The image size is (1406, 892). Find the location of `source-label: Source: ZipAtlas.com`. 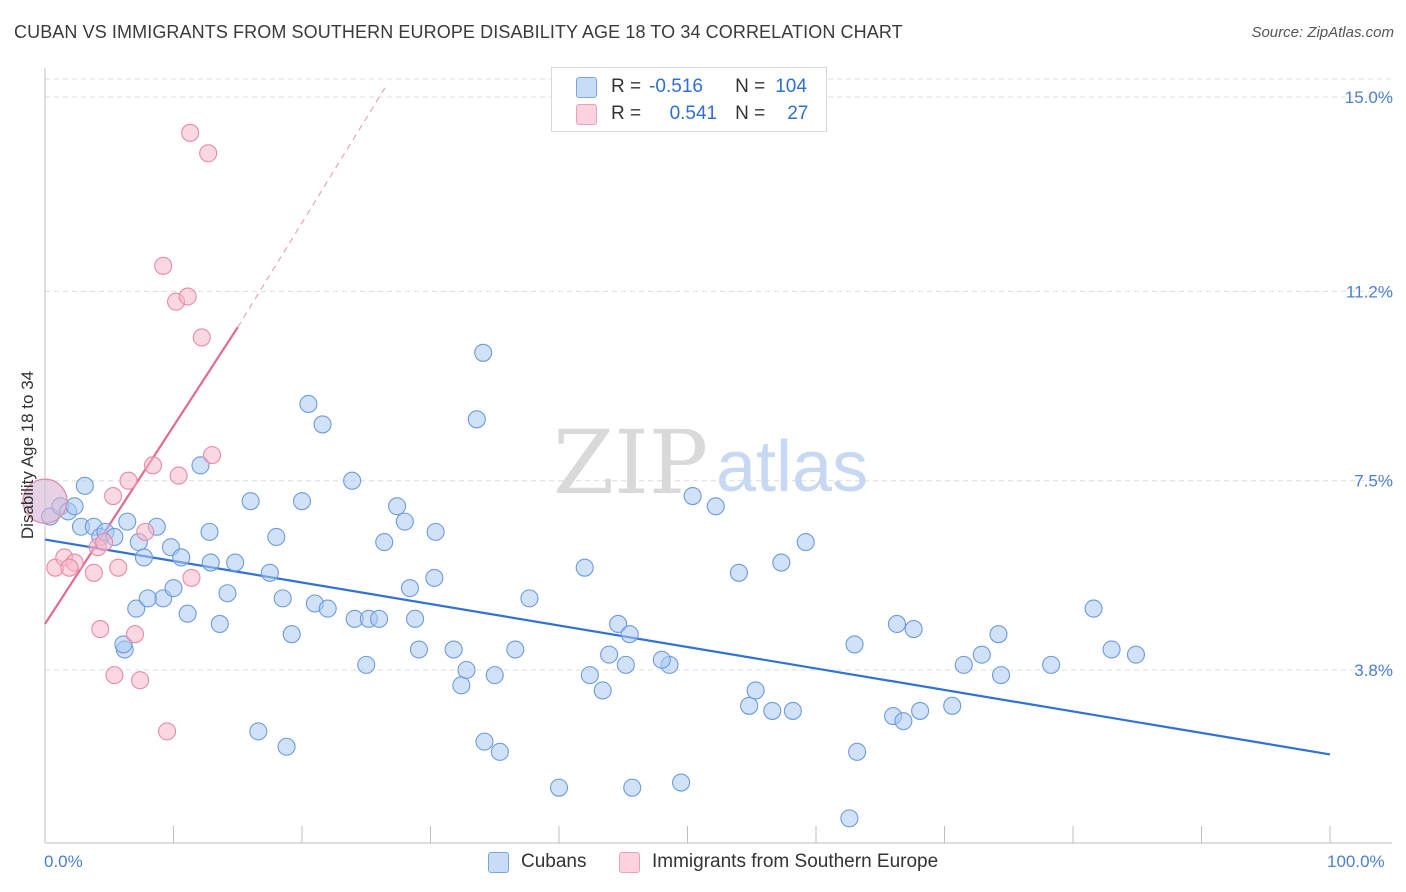

source-label: Source: ZipAtlas.com is located at coordinates (1322, 32).